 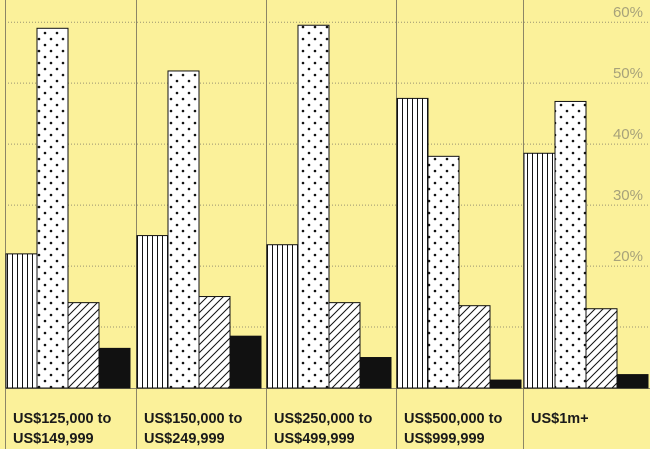 I want to click on y-tick-label: 40%, so click(x=628, y=134).